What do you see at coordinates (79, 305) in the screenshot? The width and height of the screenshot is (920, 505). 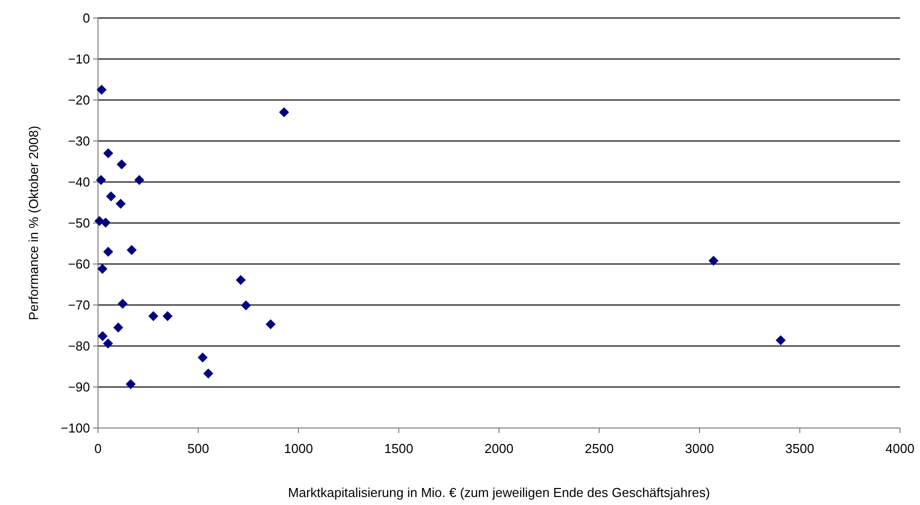 I see `y-tick-label: −70` at bounding box center [79, 305].